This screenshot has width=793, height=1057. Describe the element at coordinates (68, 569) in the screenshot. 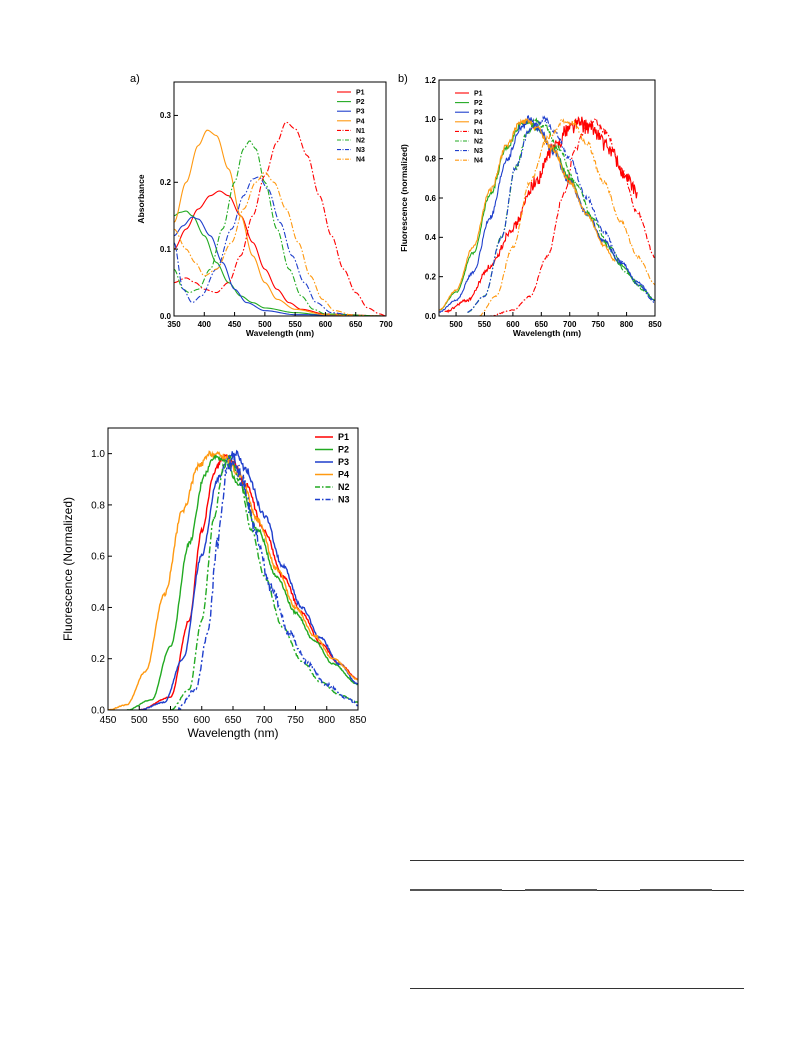

I see `y-axis-label: Fluorescence (Normalized)` at that location.